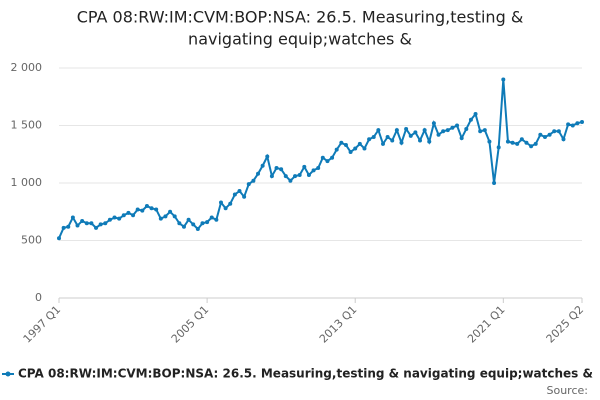  What do you see at coordinates (486, 324) in the screenshot?
I see `x-tick-label: 2021 Q1` at bounding box center [486, 324].